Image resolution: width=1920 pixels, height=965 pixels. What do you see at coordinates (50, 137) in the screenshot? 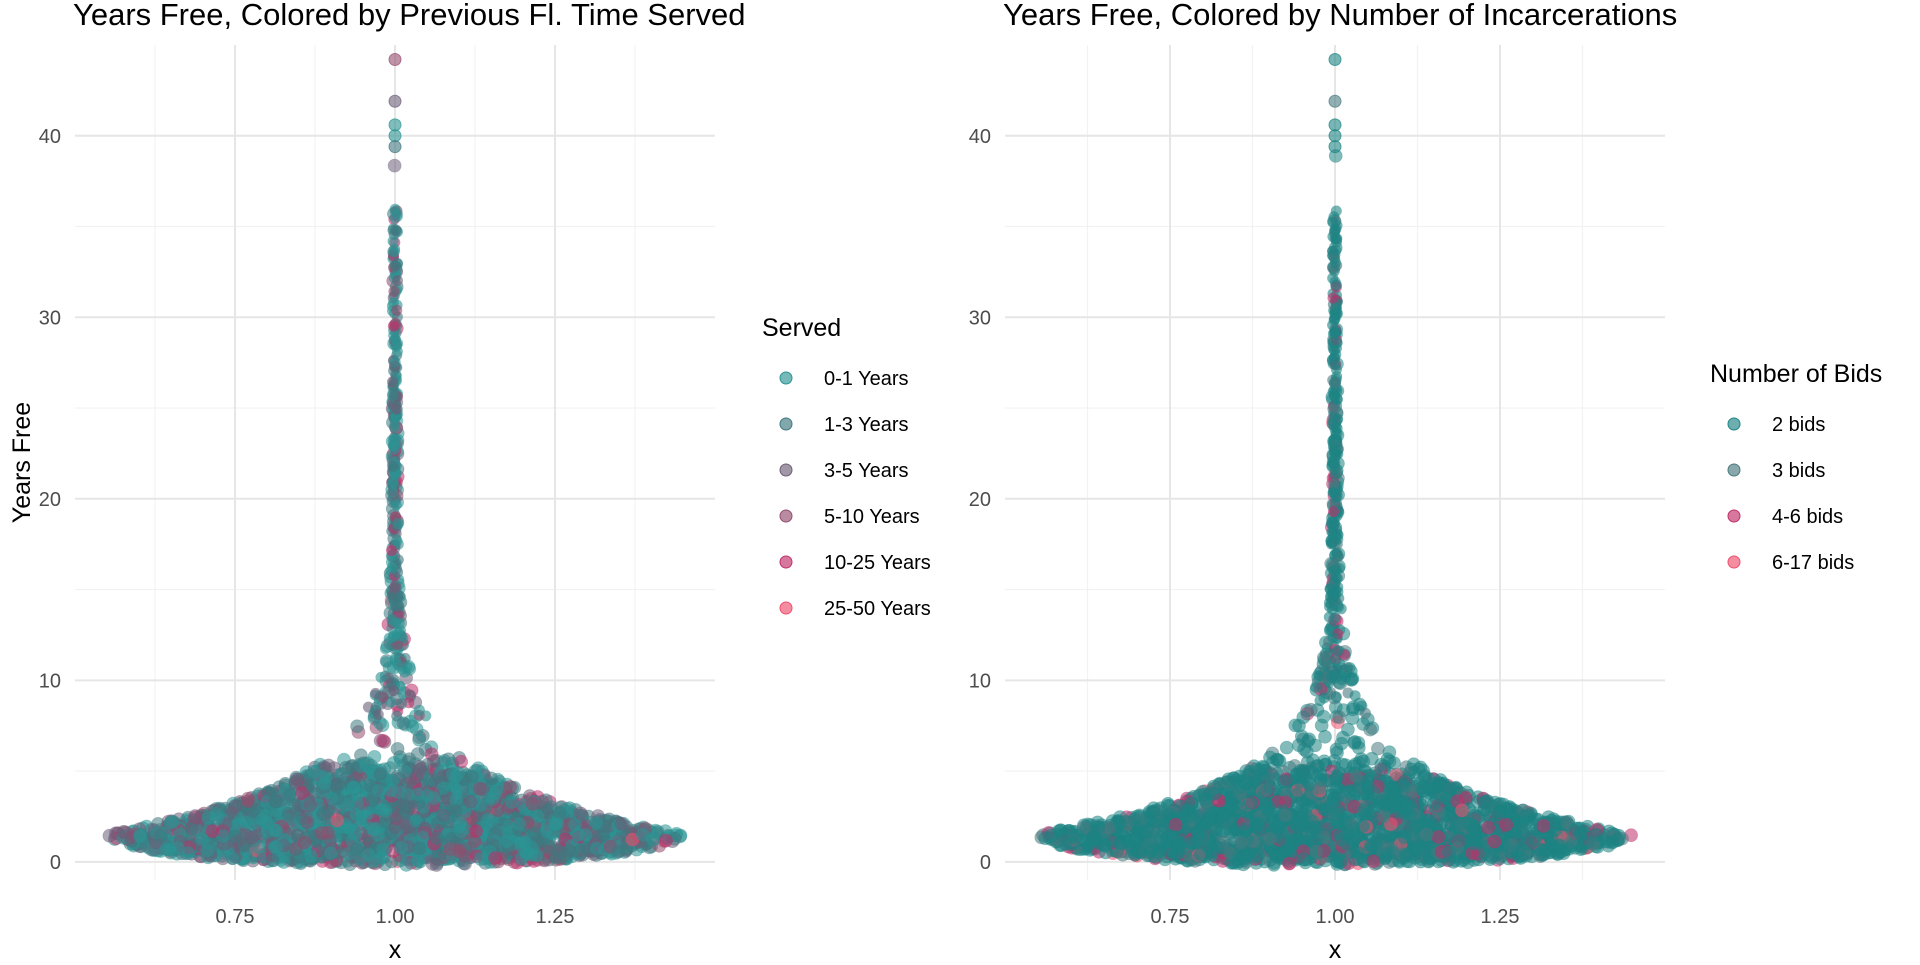
I see `y-tick-label: 40` at bounding box center [50, 137].